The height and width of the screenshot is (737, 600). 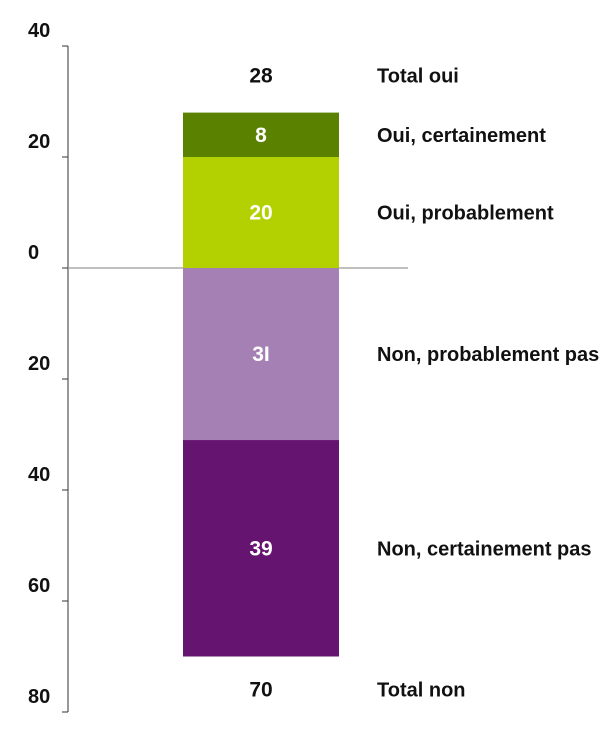 What do you see at coordinates (421, 691) in the screenshot?
I see `total-name-label: Total non` at bounding box center [421, 691].